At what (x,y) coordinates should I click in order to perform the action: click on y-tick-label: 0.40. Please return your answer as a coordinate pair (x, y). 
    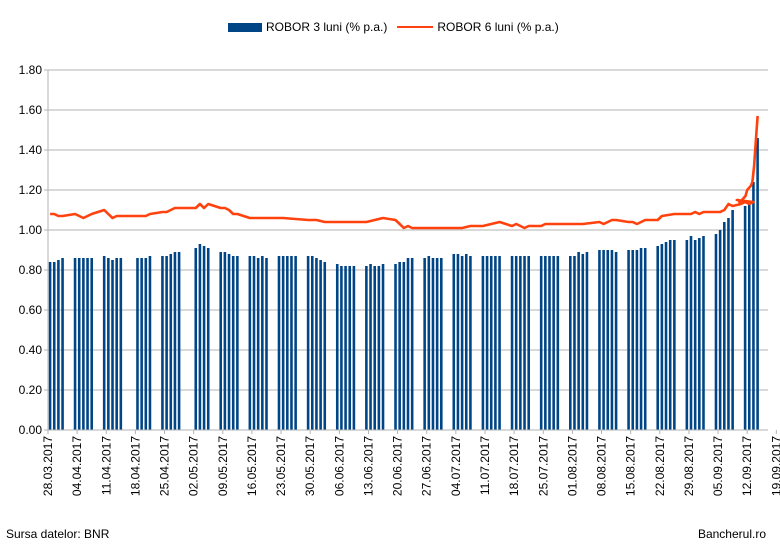
    Looking at the image, I should click on (31, 350).